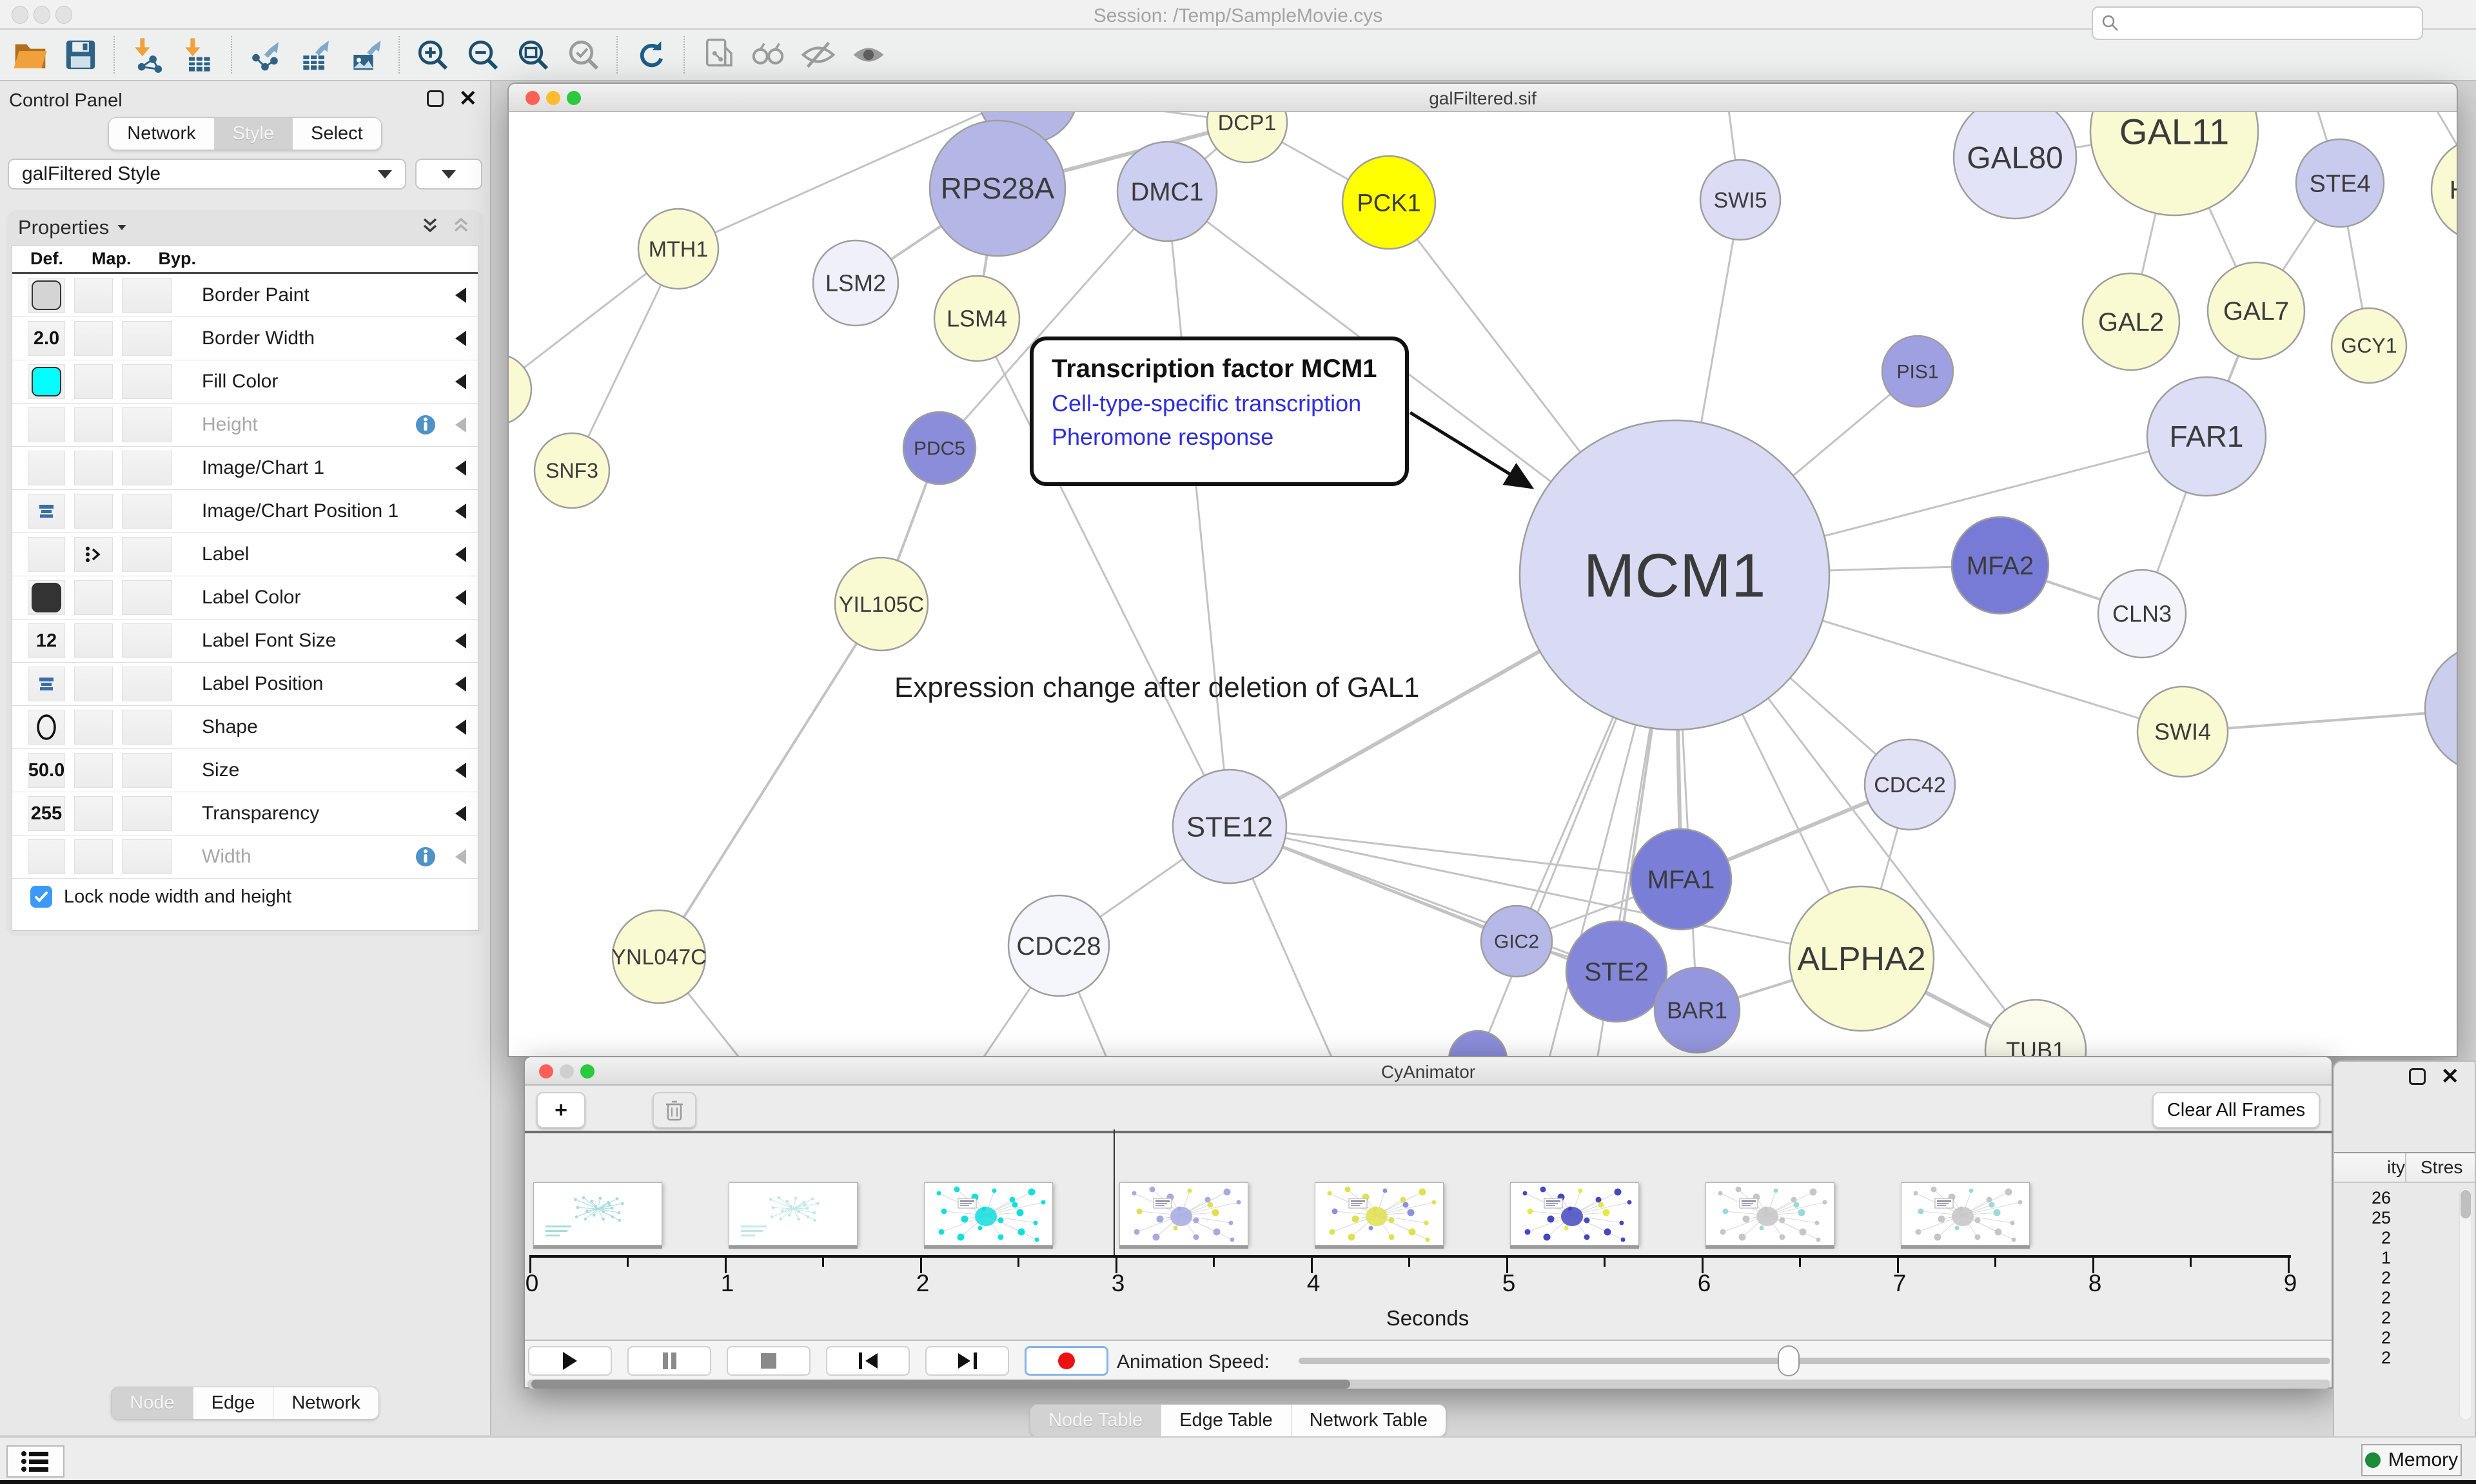 The height and width of the screenshot is (1484, 2476). Describe the element at coordinates (80, 55) in the screenshot. I see `save-session-button` at that location.